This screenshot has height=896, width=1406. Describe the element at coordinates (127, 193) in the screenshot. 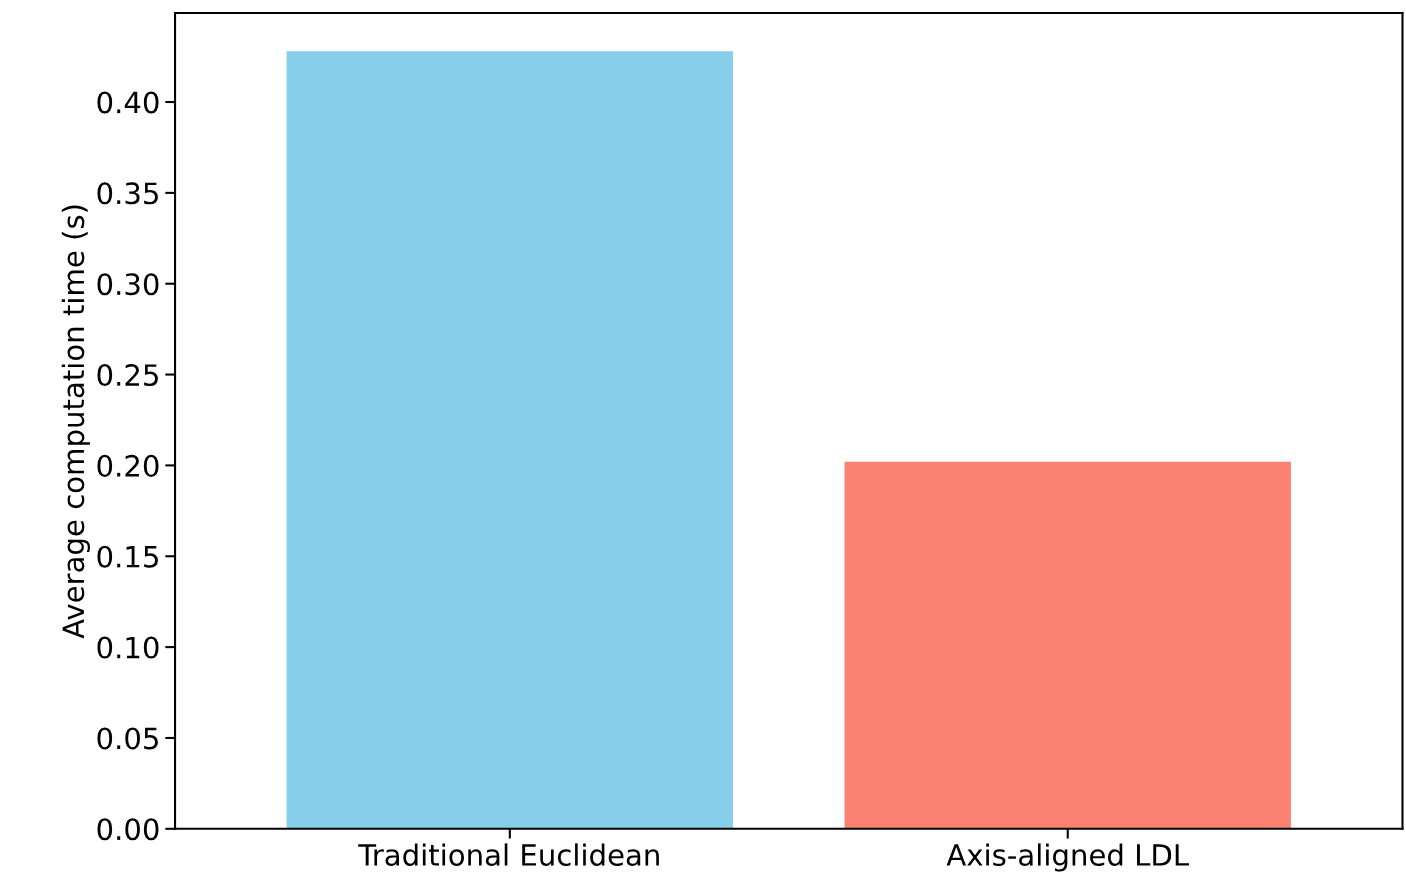

I see `y-tick-label: 0.35` at that location.